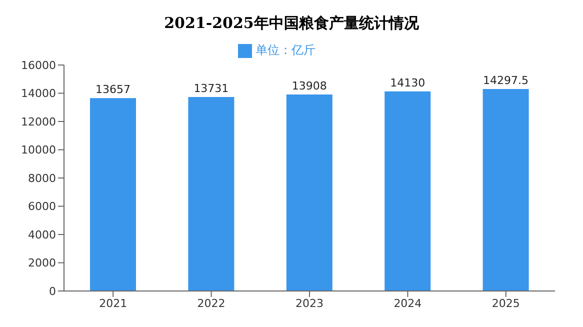  What do you see at coordinates (309, 86) in the screenshot?
I see `data-label: 13908` at bounding box center [309, 86].